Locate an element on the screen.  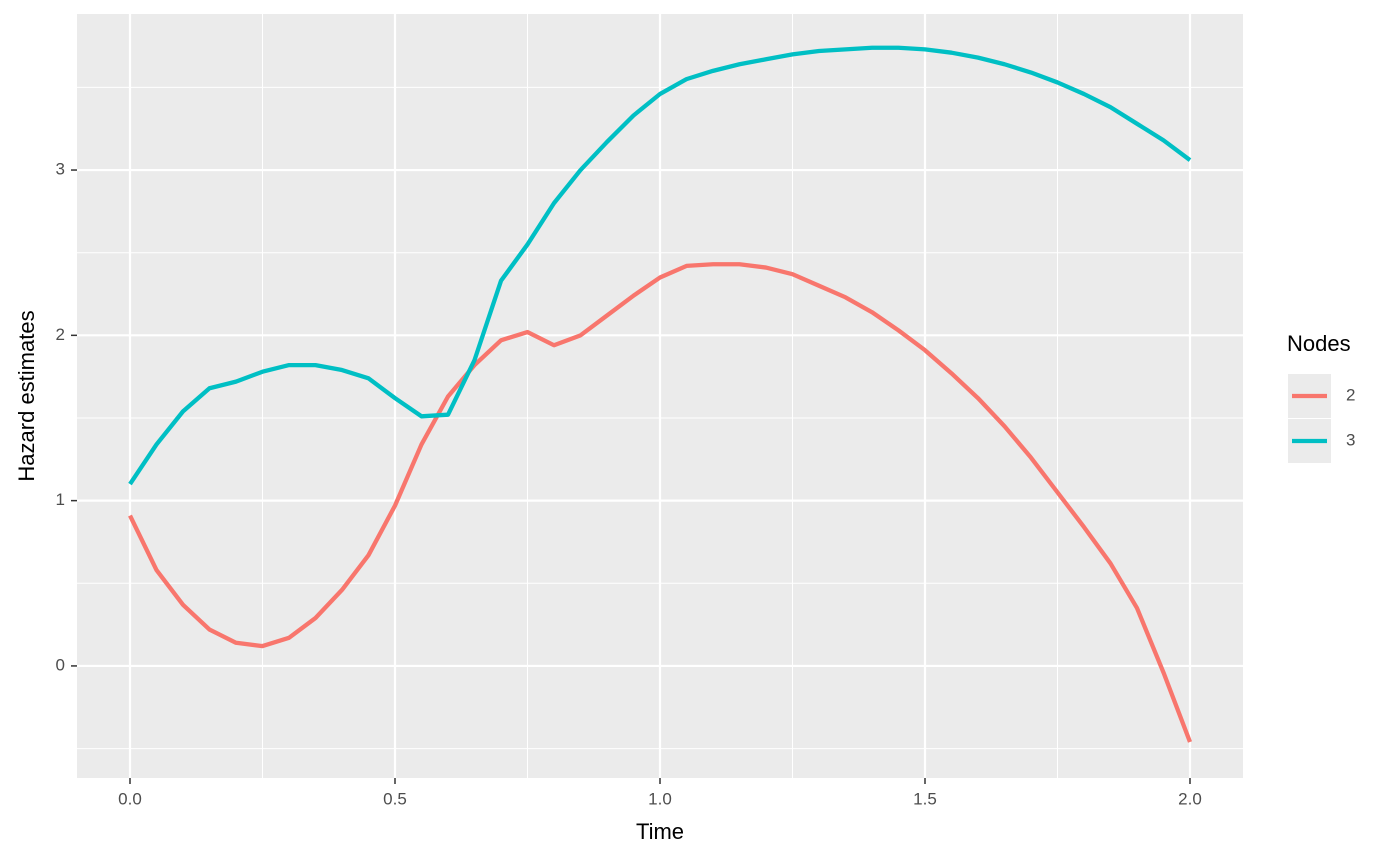
legend-title: Nodes is located at coordinates (1319, 343).